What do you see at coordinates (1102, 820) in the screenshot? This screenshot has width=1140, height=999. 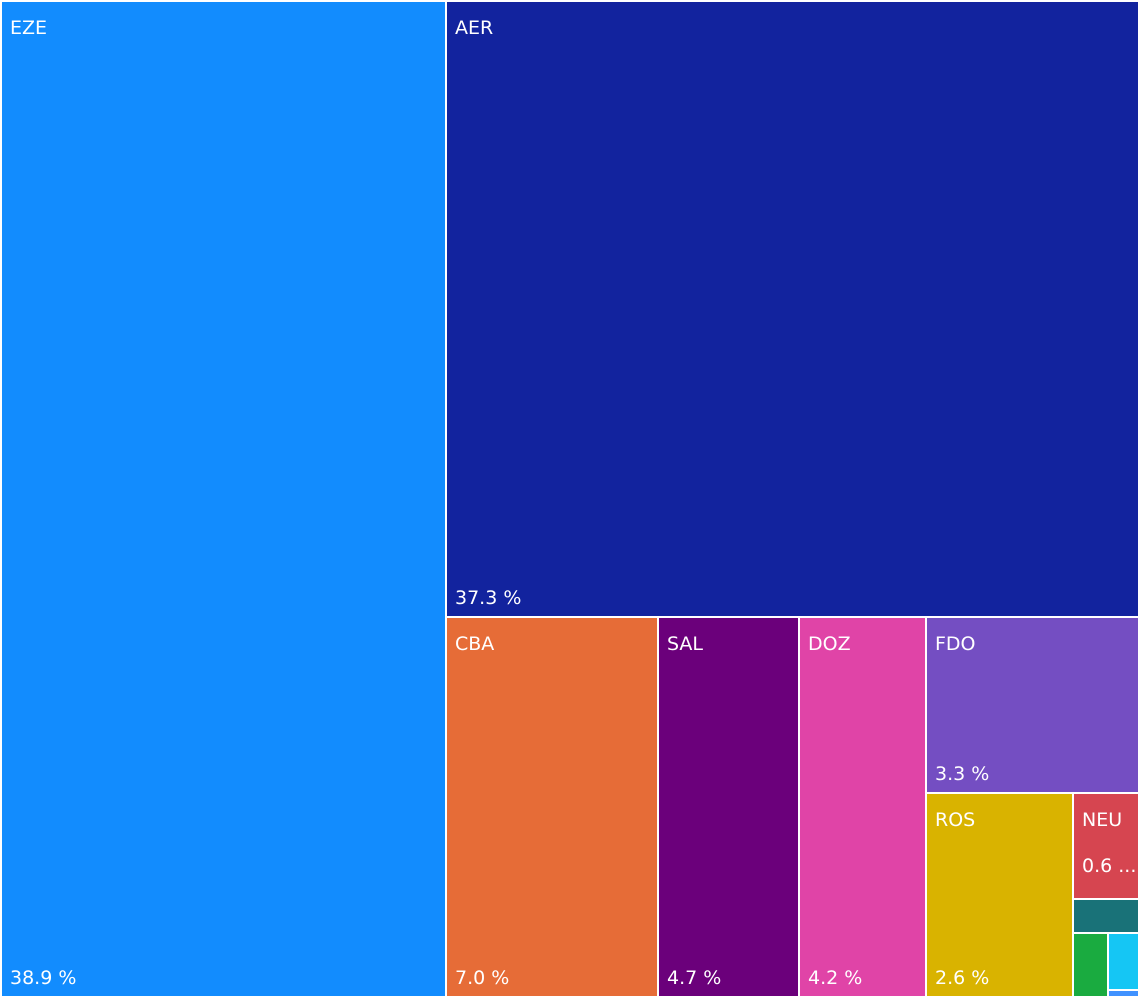 I see `tile-label: NEU` at bounding box center [1102, 820].